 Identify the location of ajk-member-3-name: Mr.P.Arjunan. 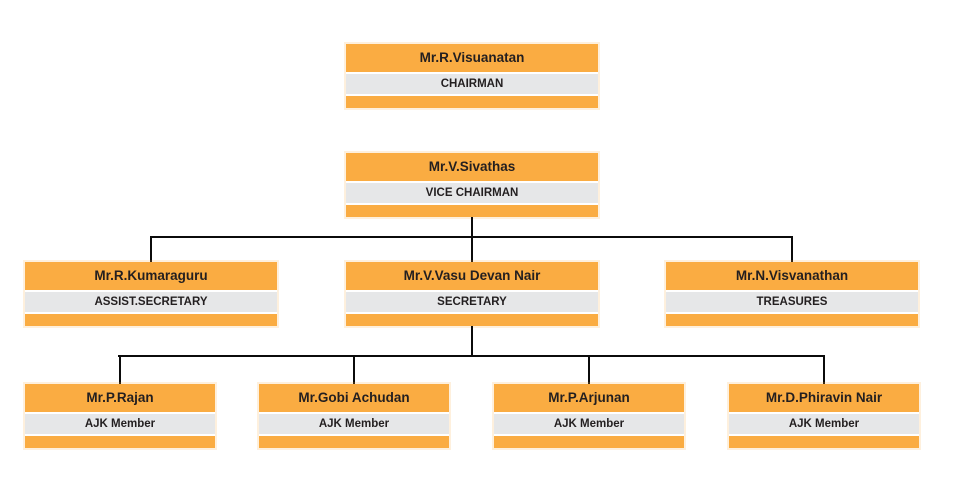
(589, 398).